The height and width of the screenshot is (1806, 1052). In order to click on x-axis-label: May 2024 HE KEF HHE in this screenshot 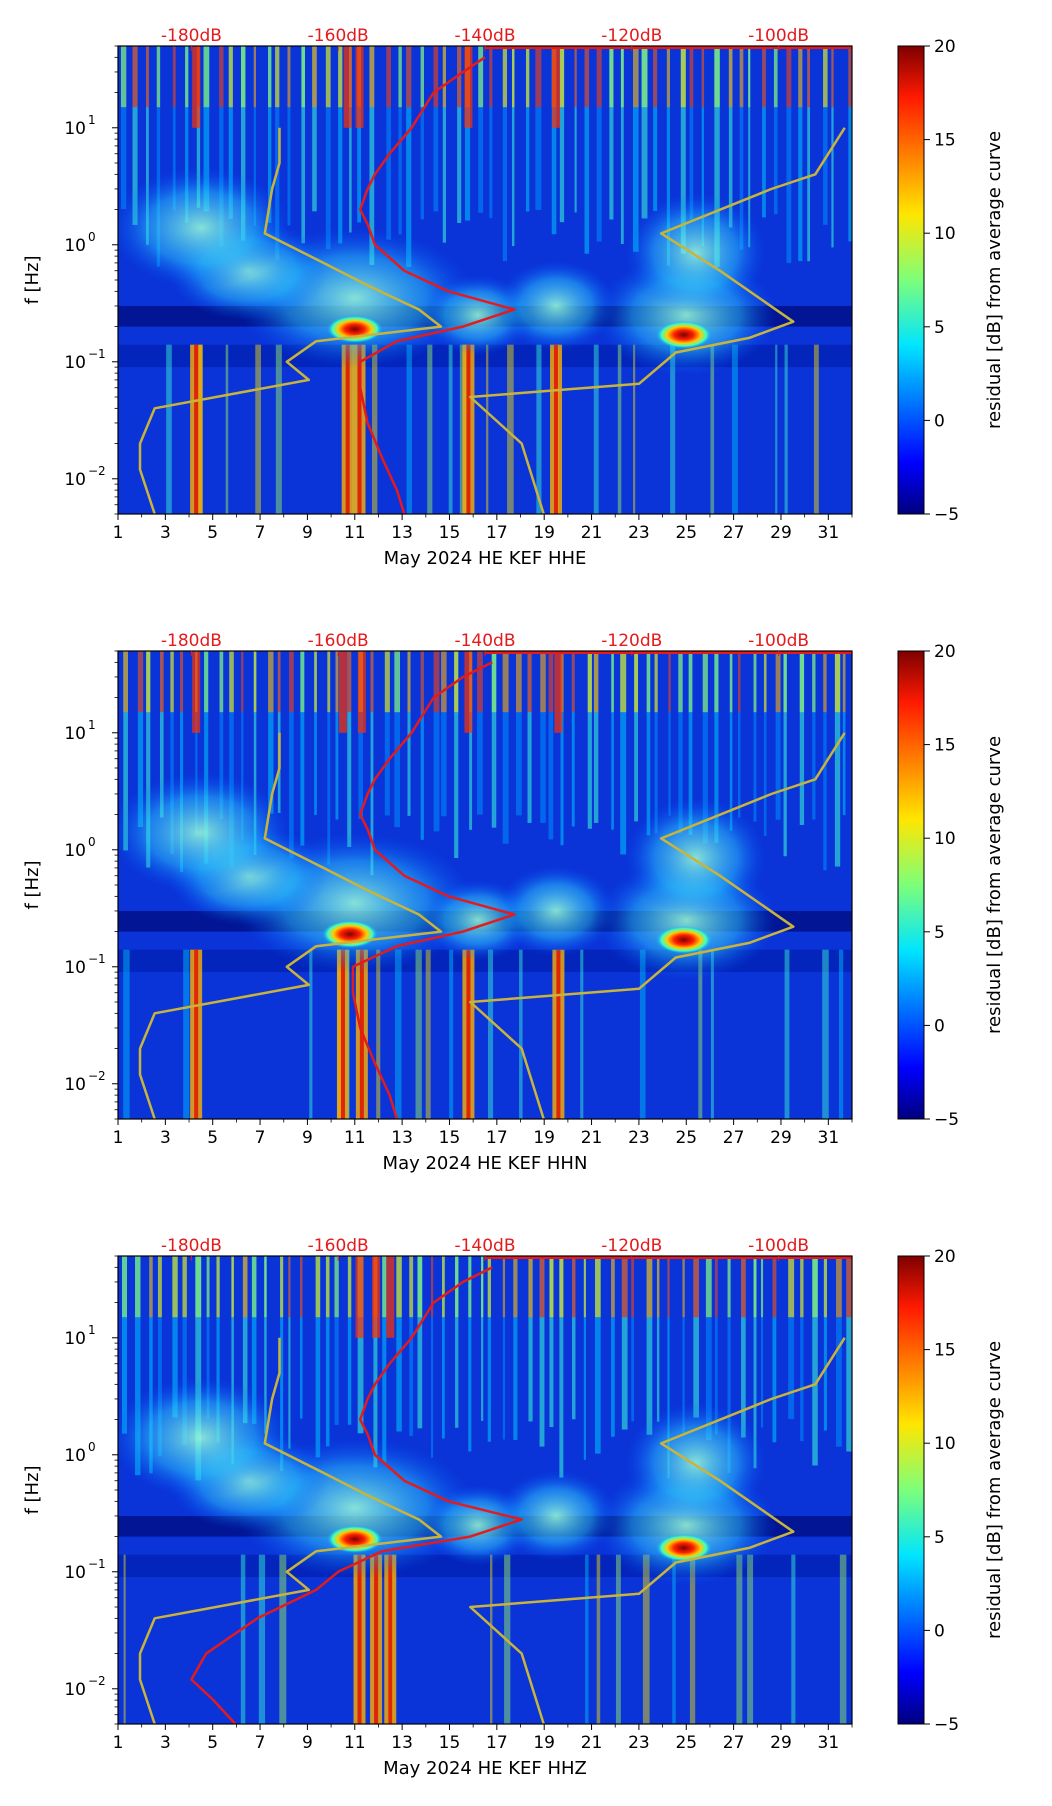, I will do `click(485, 558)`.